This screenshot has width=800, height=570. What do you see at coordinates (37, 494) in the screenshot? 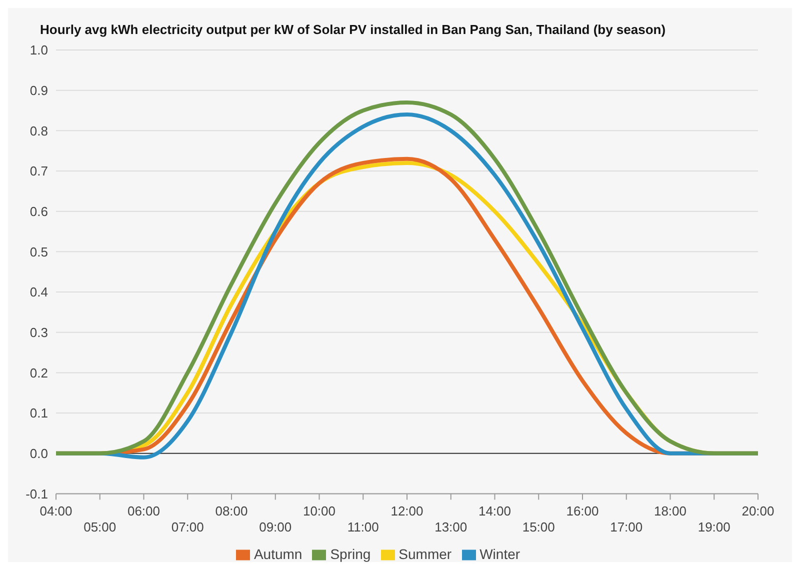
I see `y-tick-label: -0.1` at bounding box center [37, 494].